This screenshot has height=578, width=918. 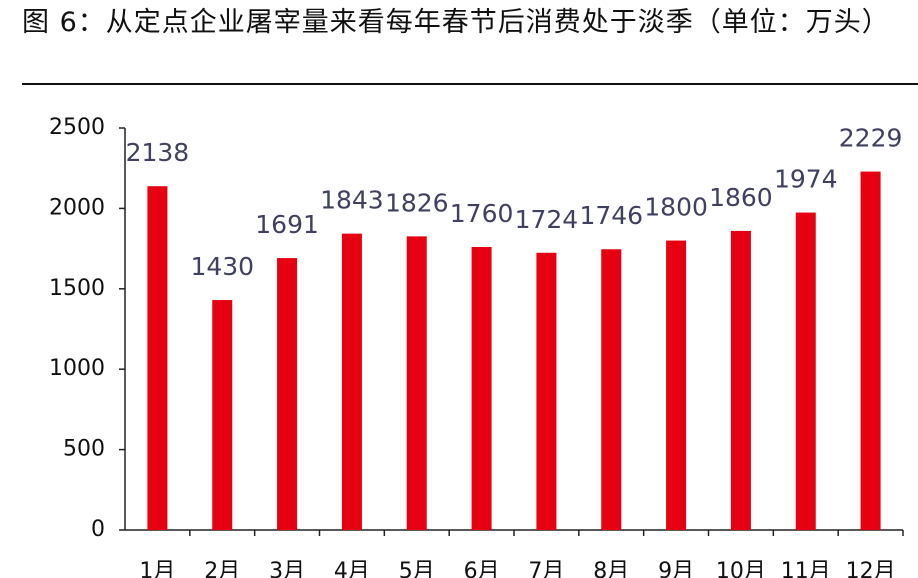 I want to click on y-tick-label: 0, so click(x=98, y=529).